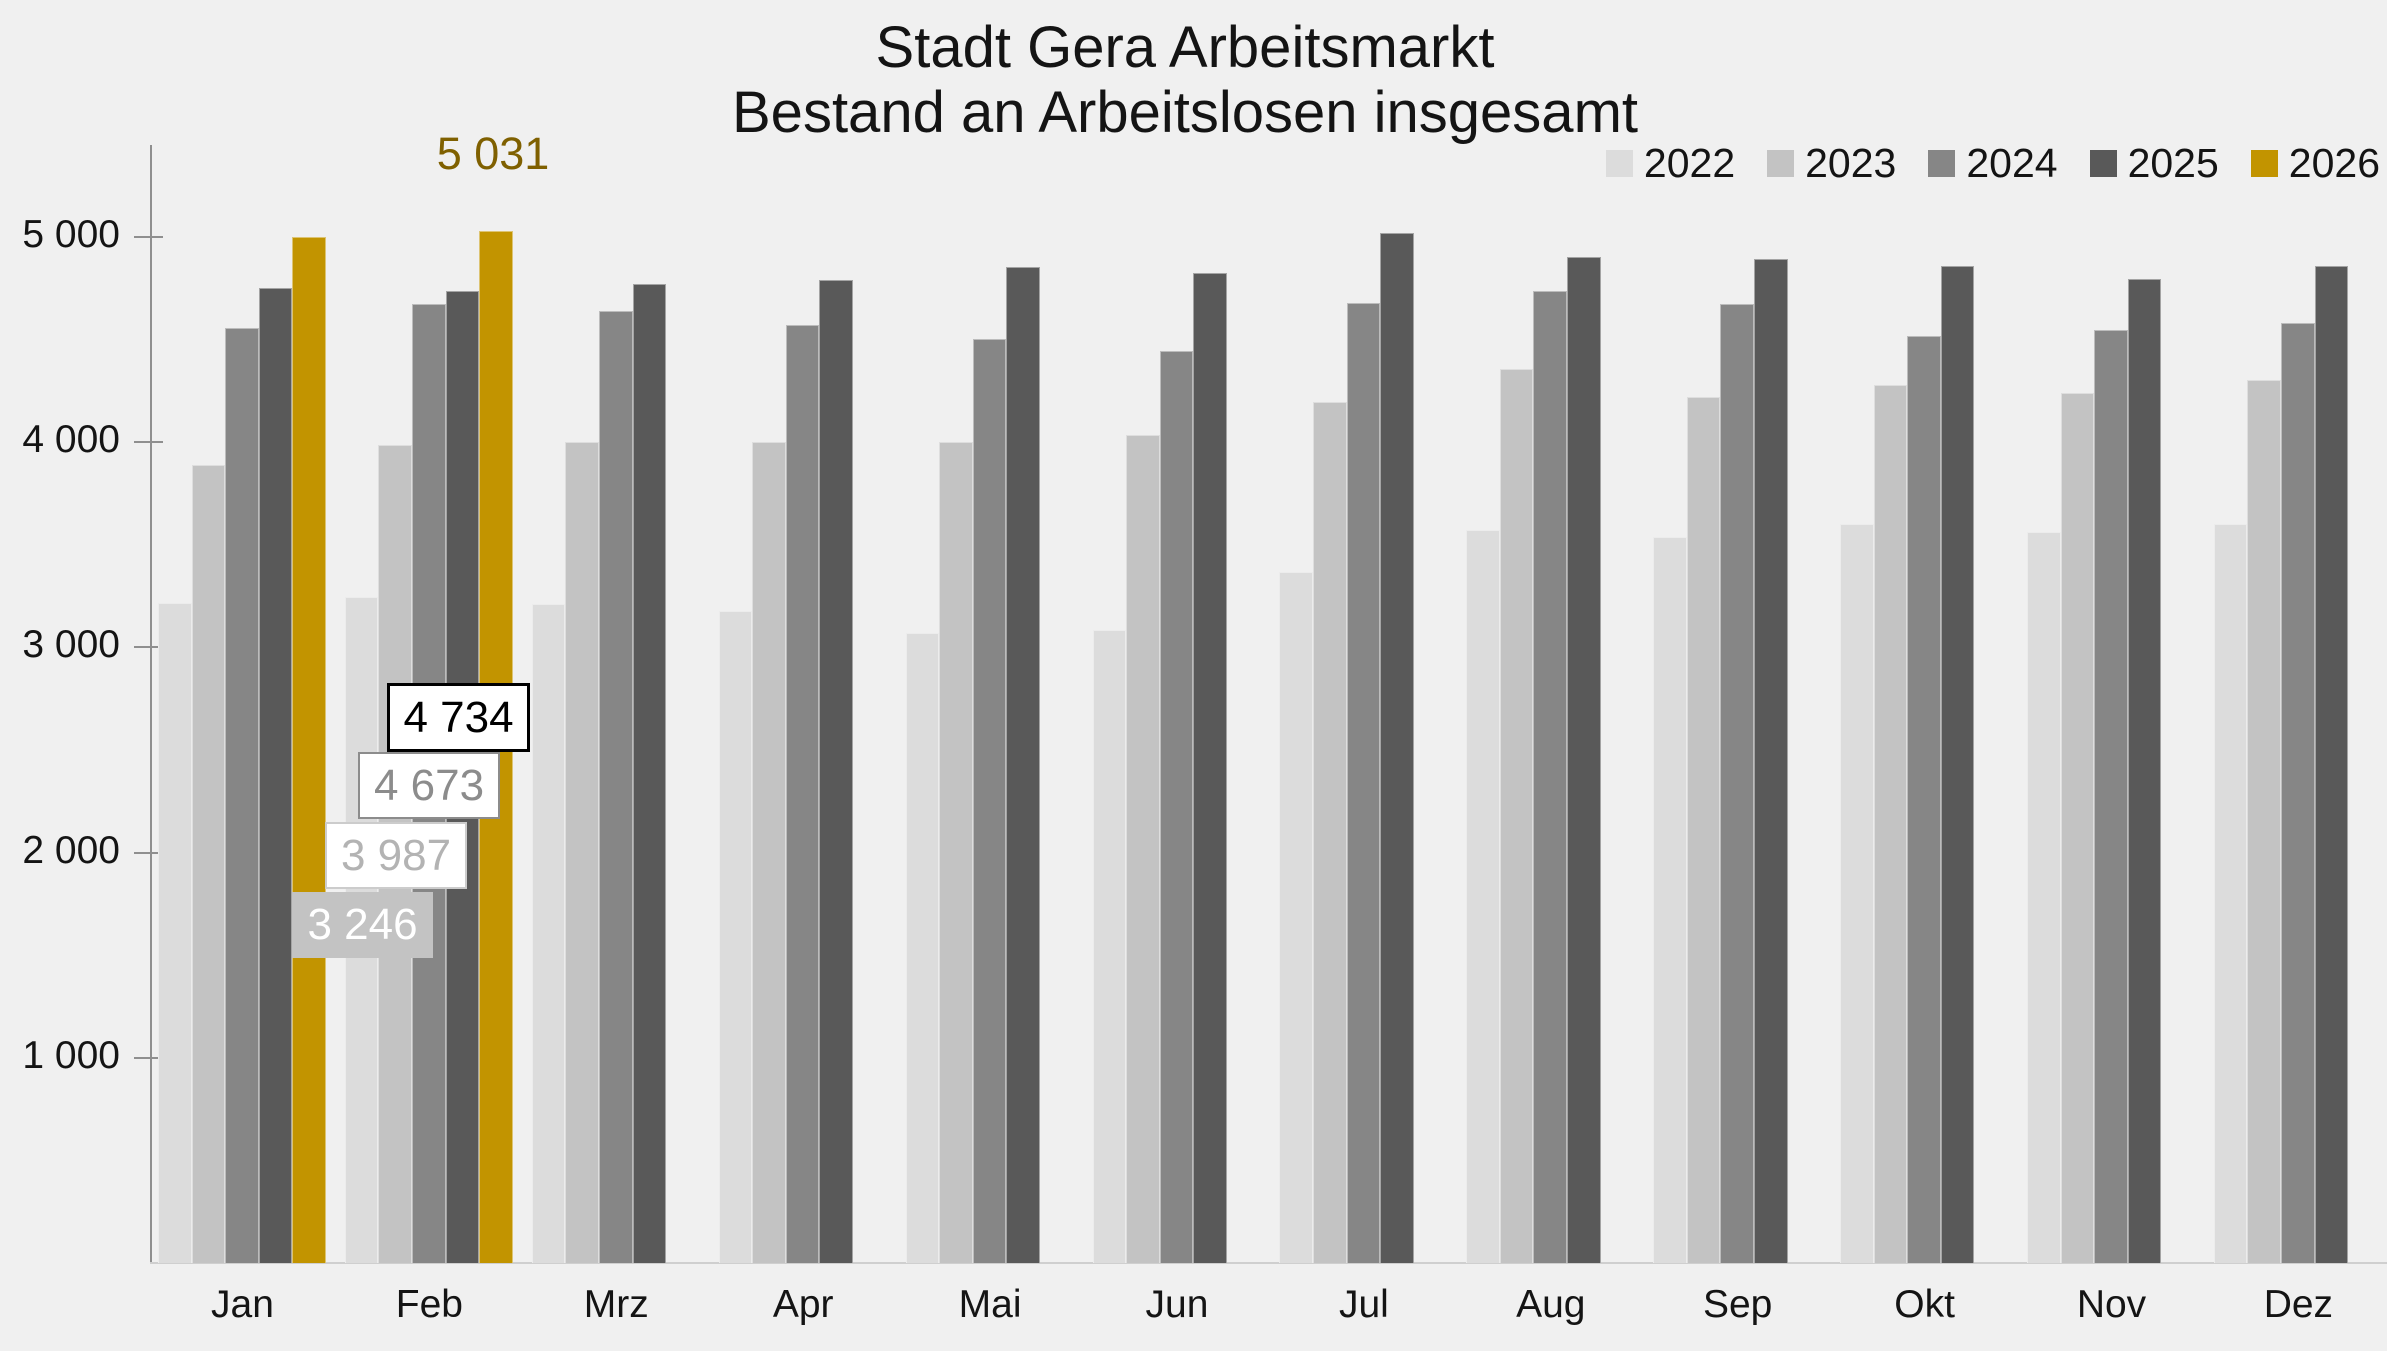 The width and height of the screenshot is (2387, 1351). Describe the element at coordinates (309, 749) in the screenshot. I see `bar-2026-jan` at that location.